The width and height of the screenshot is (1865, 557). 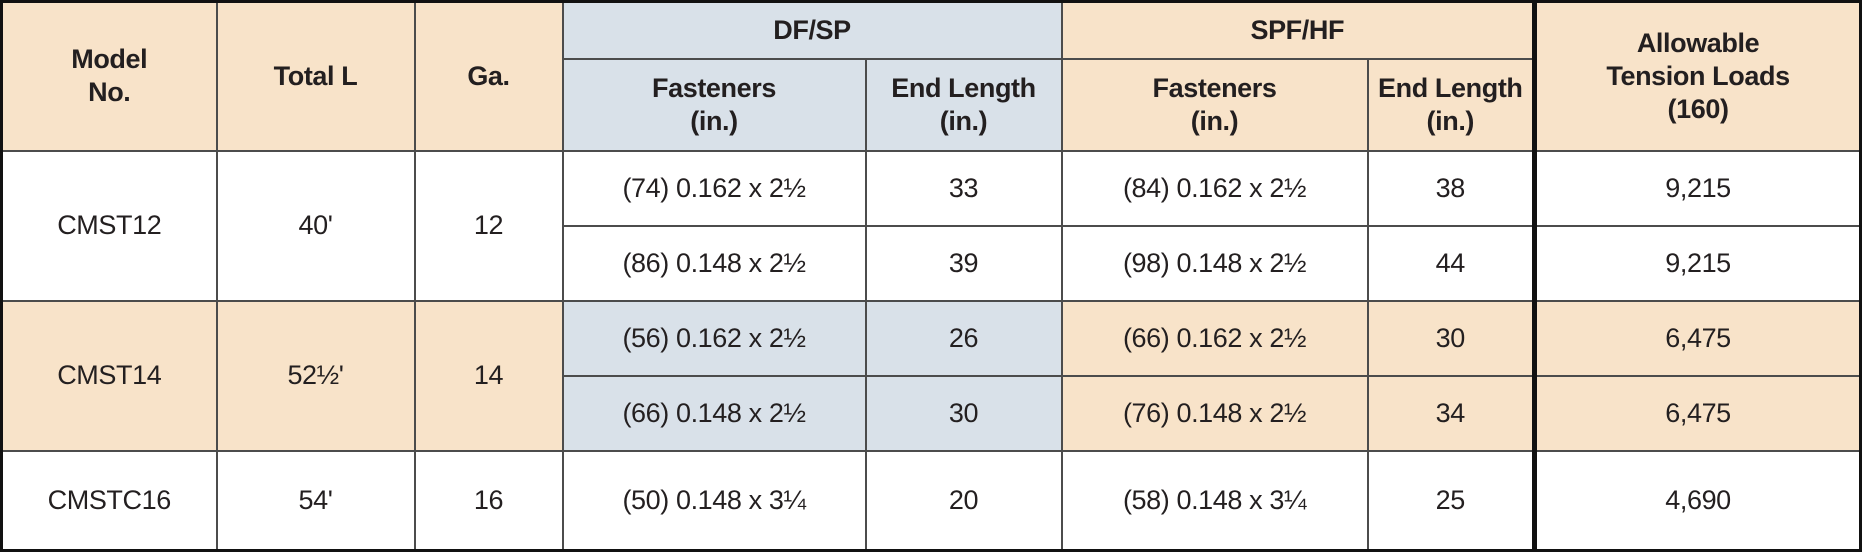 What do you see at coordinates (488, 375) in the screenshot?
I see `cell-ga: 14` at bounding box center [488, 375].